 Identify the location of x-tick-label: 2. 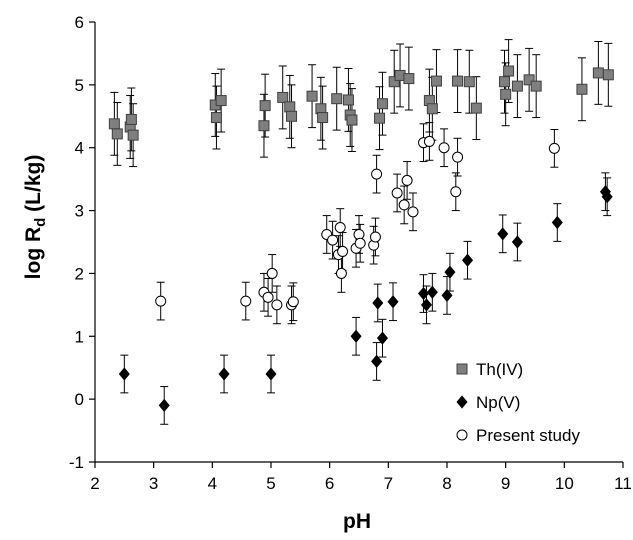
(94, 483).